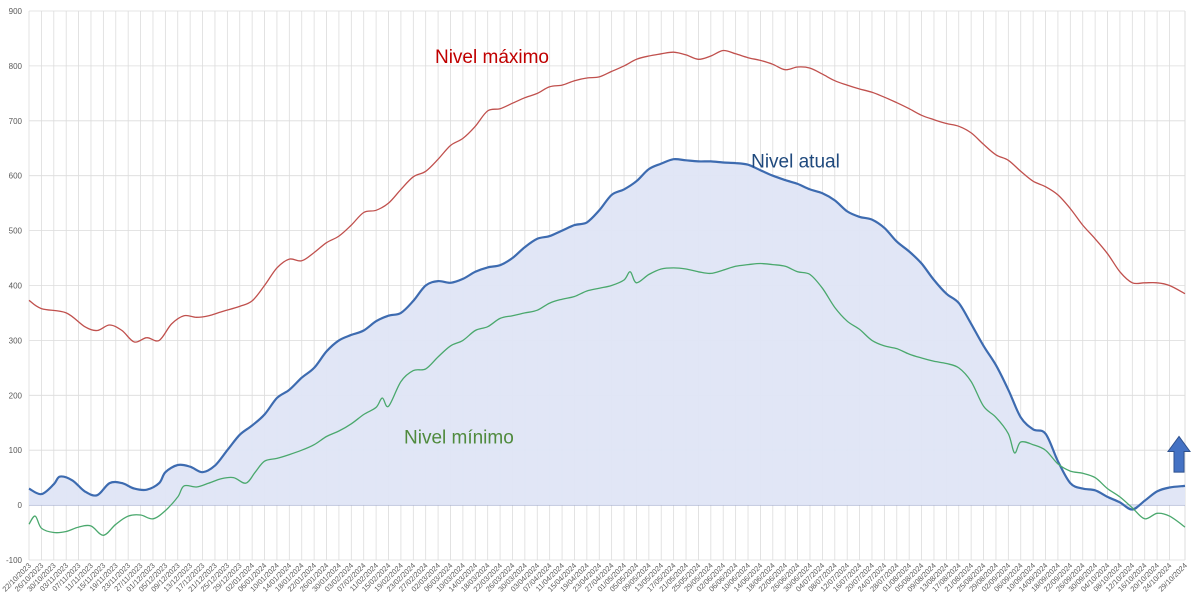  What do you see at coordinates (16, 176) in the screenshot?
I see `y-tick-label: 600` at bounding box center [16, 176].